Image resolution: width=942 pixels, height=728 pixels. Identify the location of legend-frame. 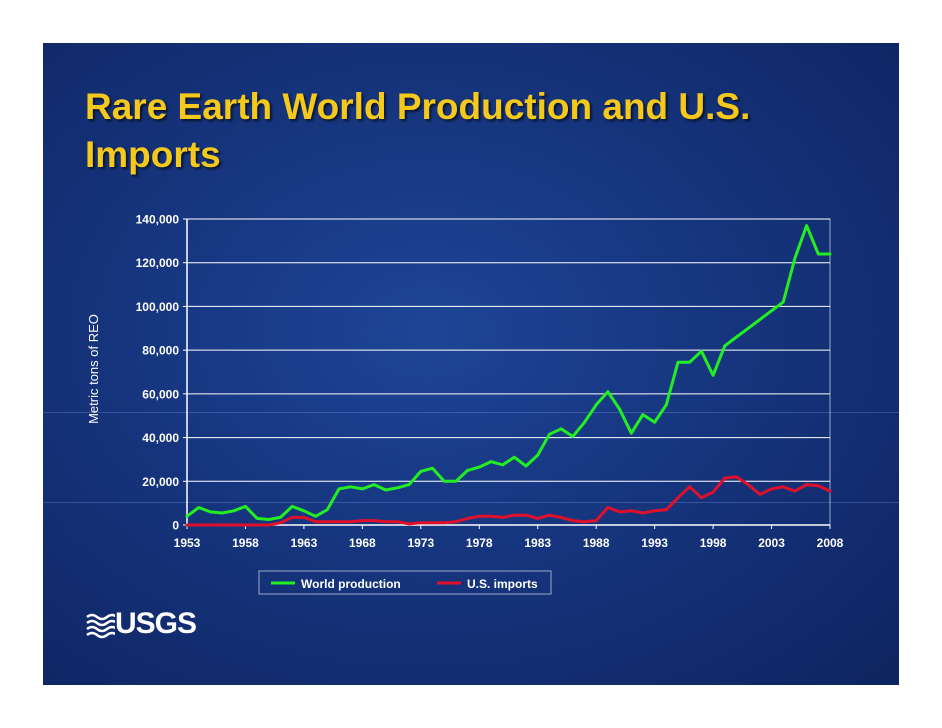
(405, 582).